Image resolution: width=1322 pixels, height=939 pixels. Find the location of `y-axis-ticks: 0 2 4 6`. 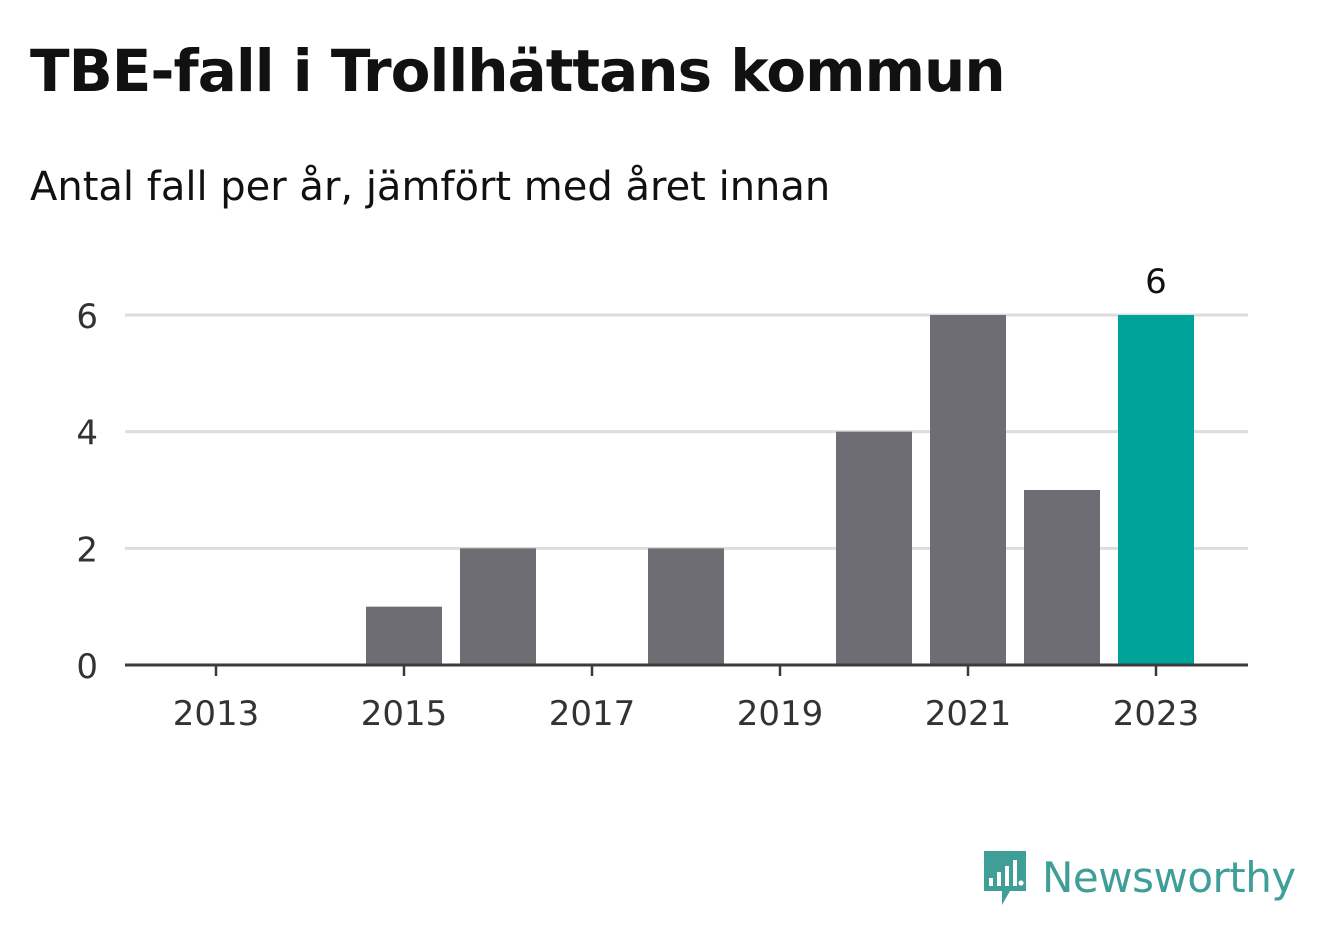

y-axis-ticks: 0 2 4 6 is located at coordinates (87, 492).